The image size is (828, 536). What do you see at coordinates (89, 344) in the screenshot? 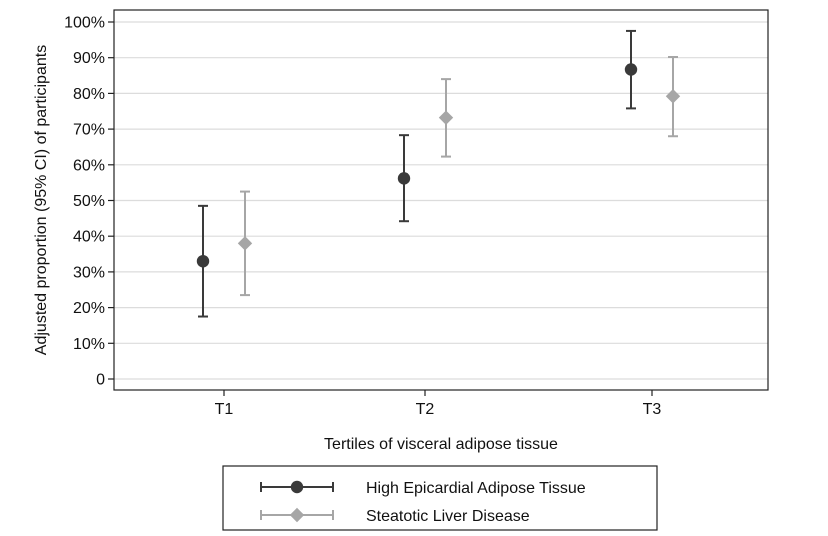
I see `y-tick-label: 10%` at bounding box center [89, 344].